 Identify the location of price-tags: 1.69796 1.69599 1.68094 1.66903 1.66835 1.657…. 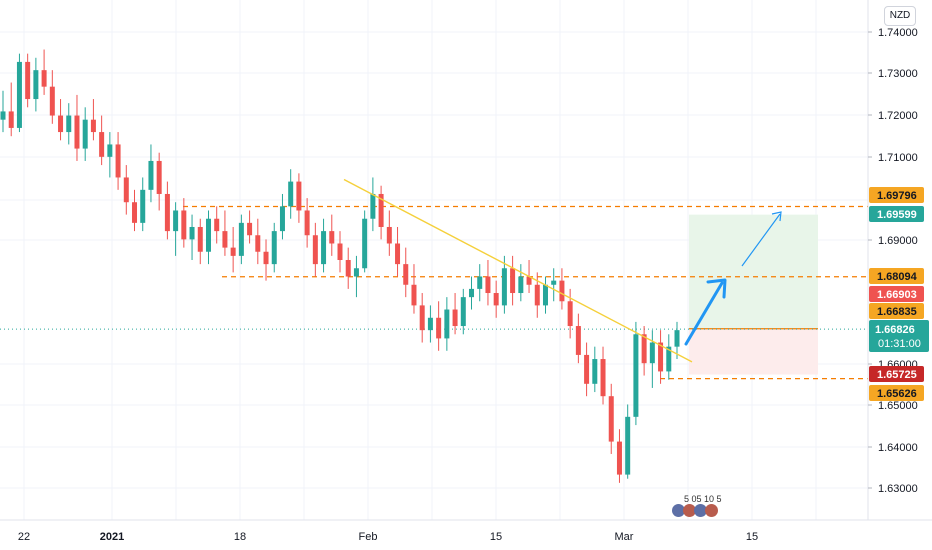
(899, 294).